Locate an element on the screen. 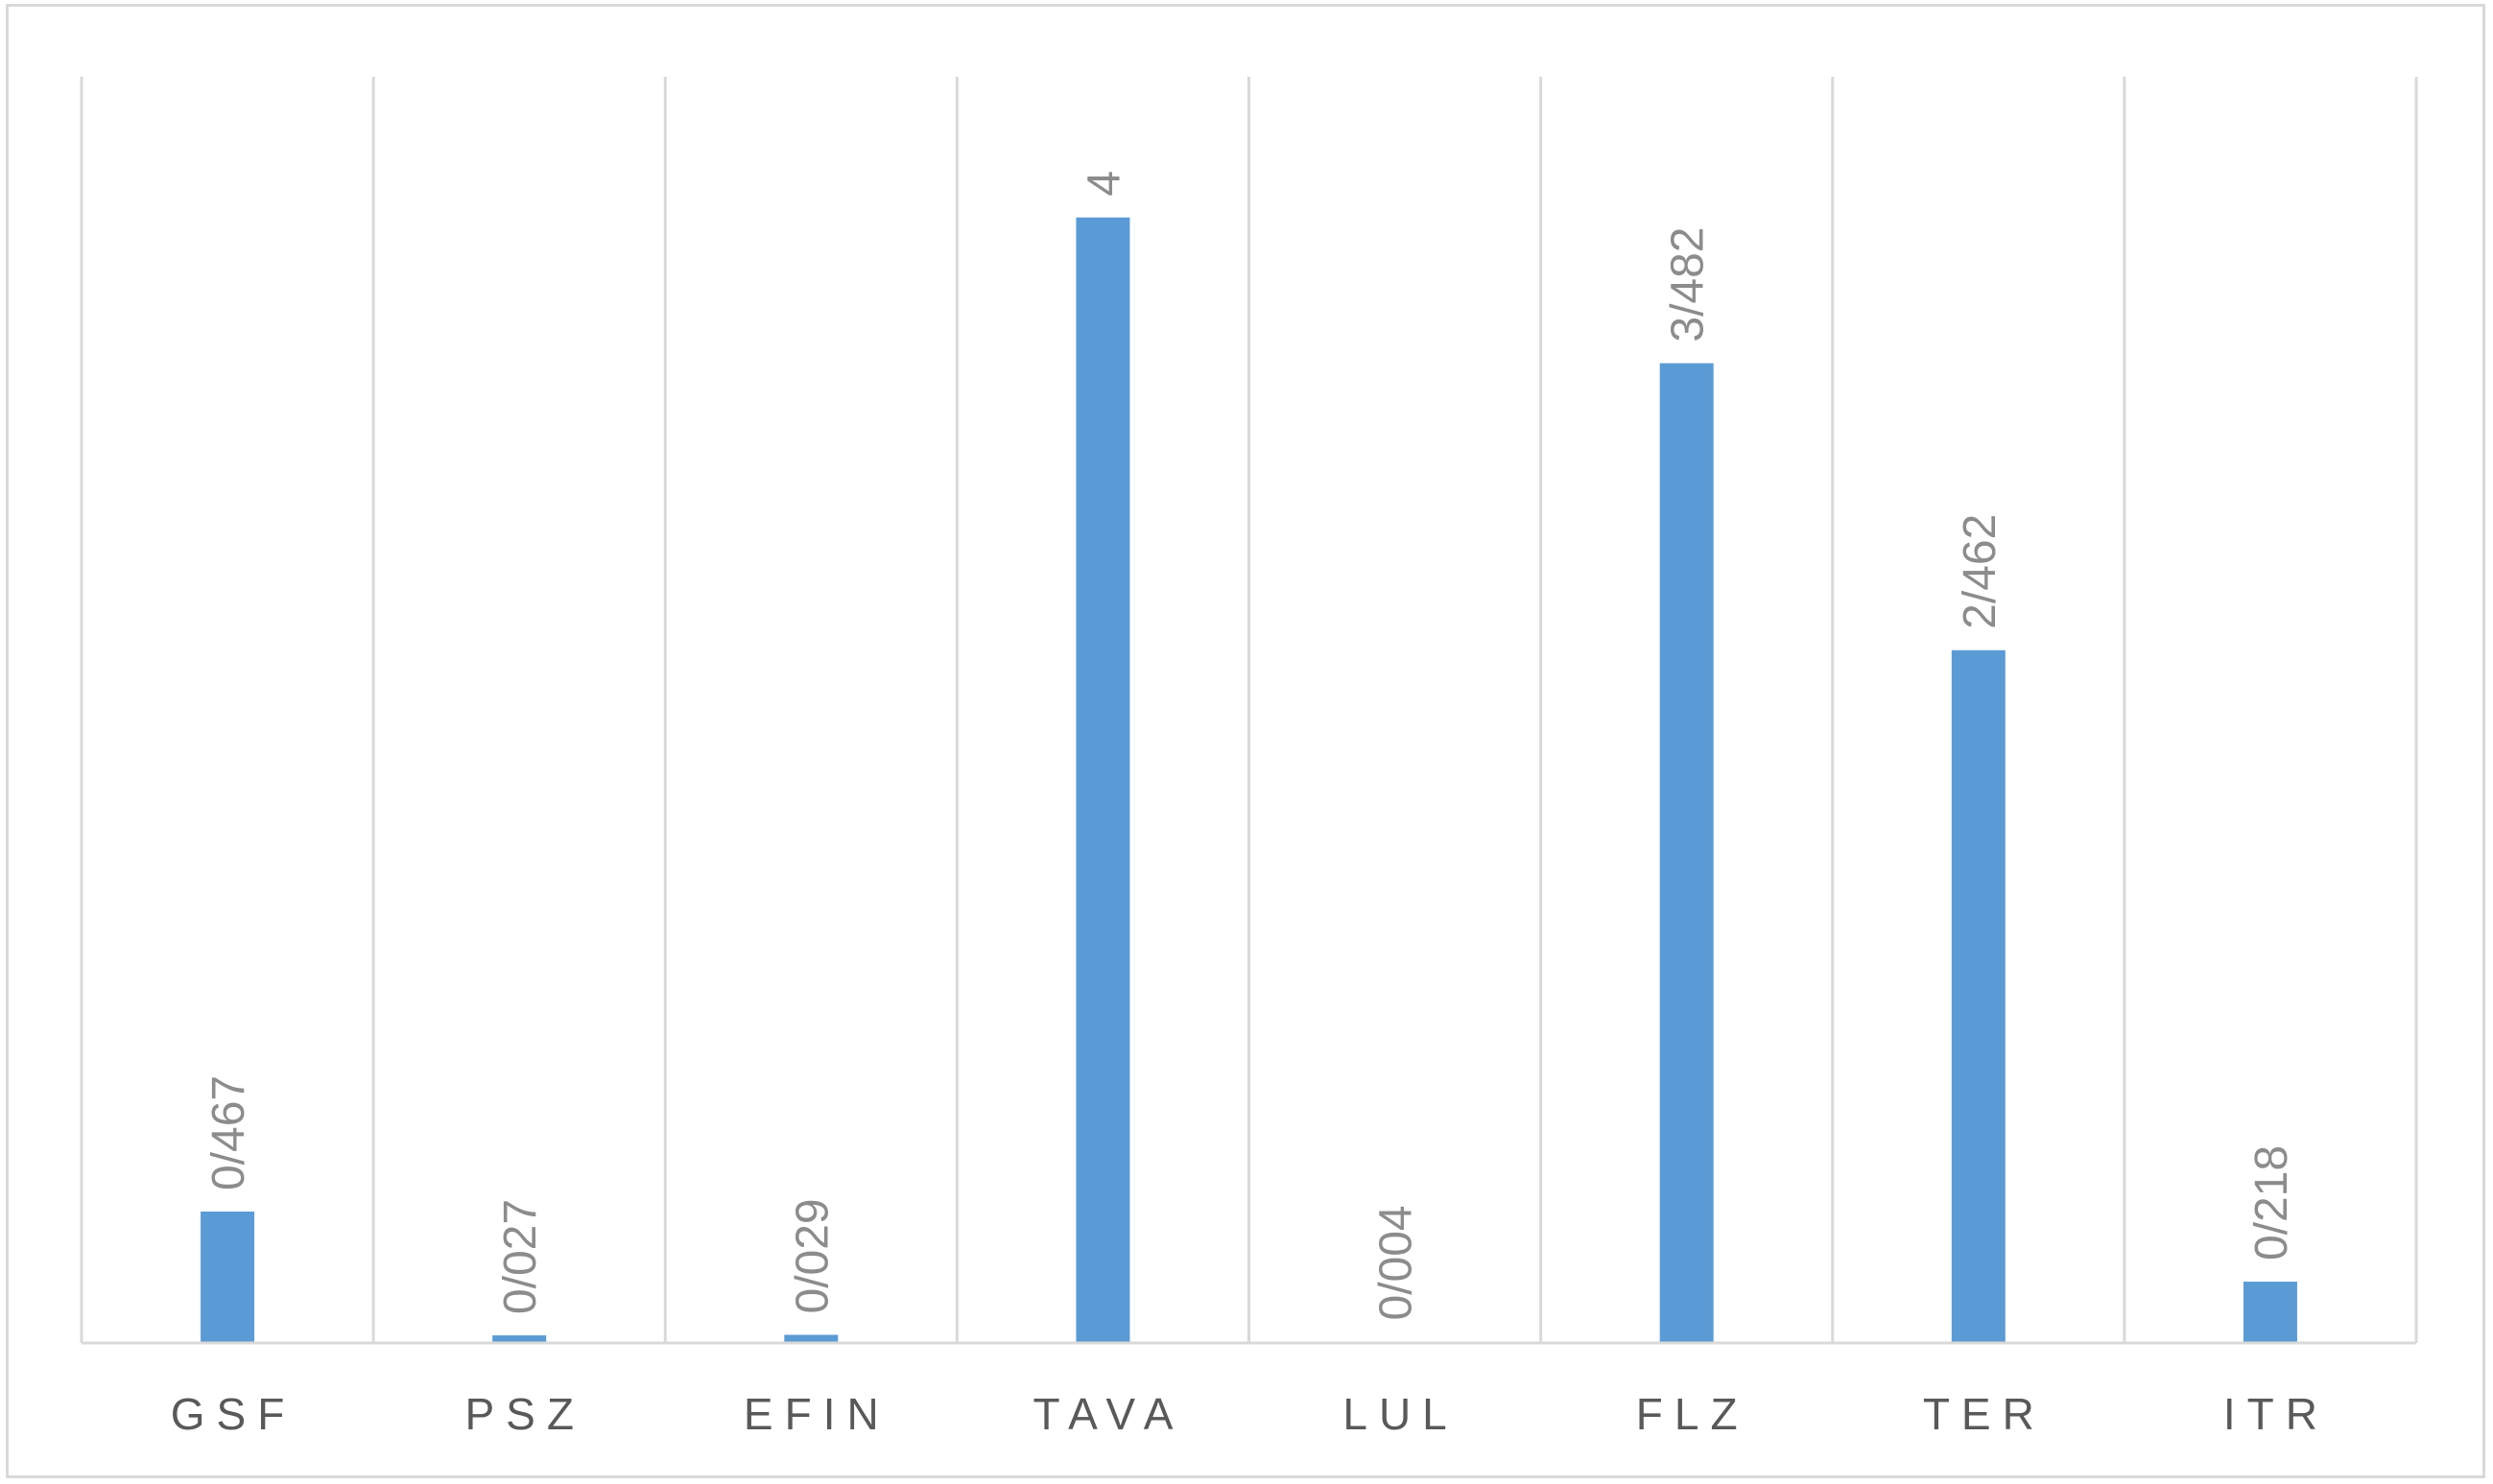 This screenshot has width=2493, height=1484. category-label-efin: EFIN is located at coordinates (817, 1414).